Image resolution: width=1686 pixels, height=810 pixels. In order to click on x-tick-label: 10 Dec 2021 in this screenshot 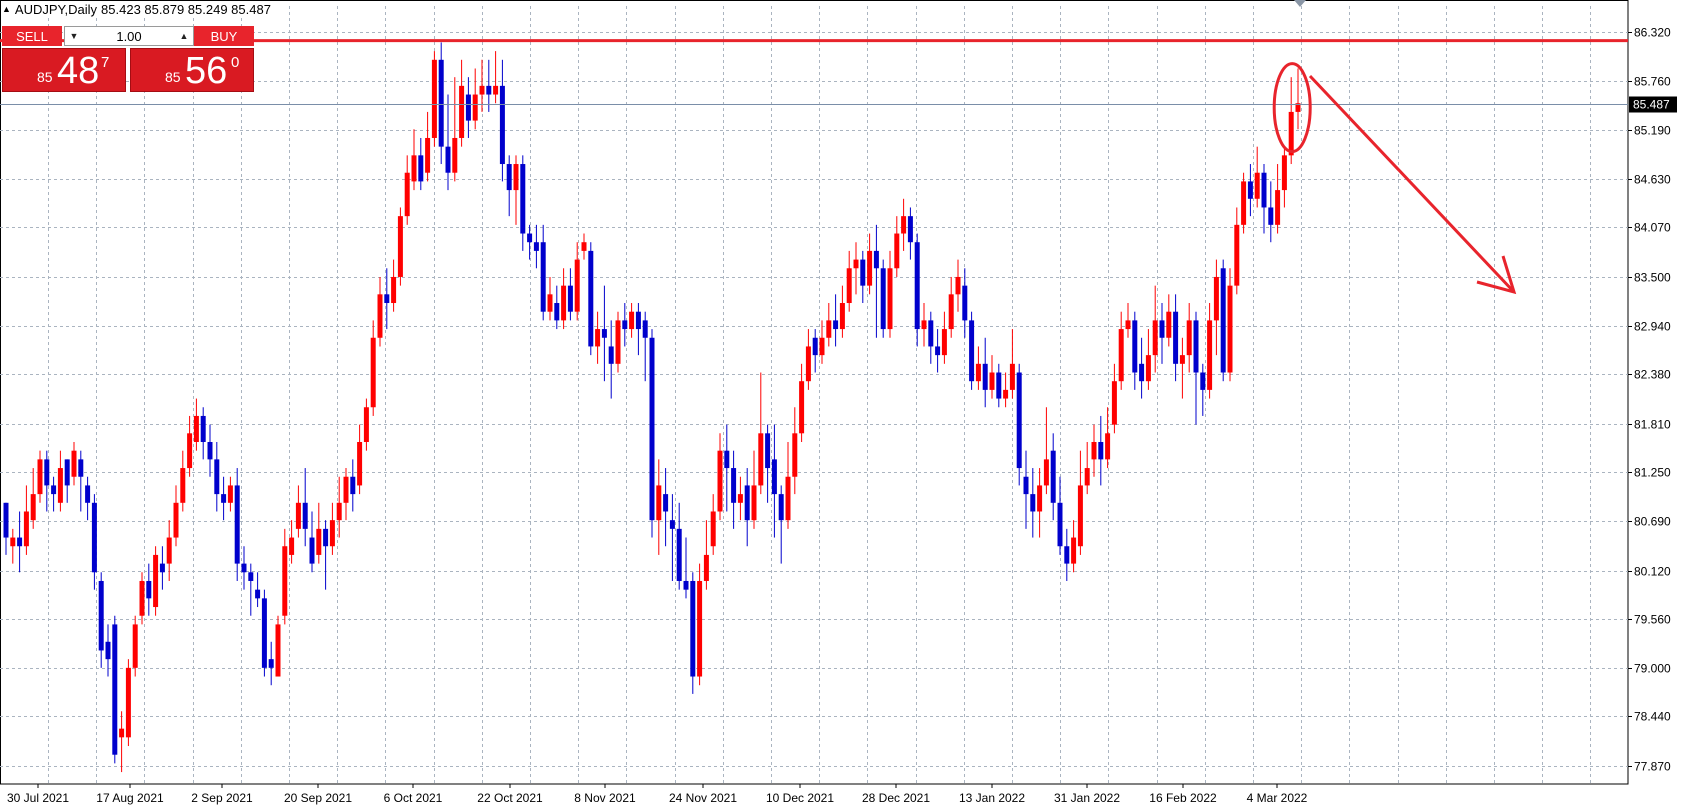, I will do `click(800, 798)`.